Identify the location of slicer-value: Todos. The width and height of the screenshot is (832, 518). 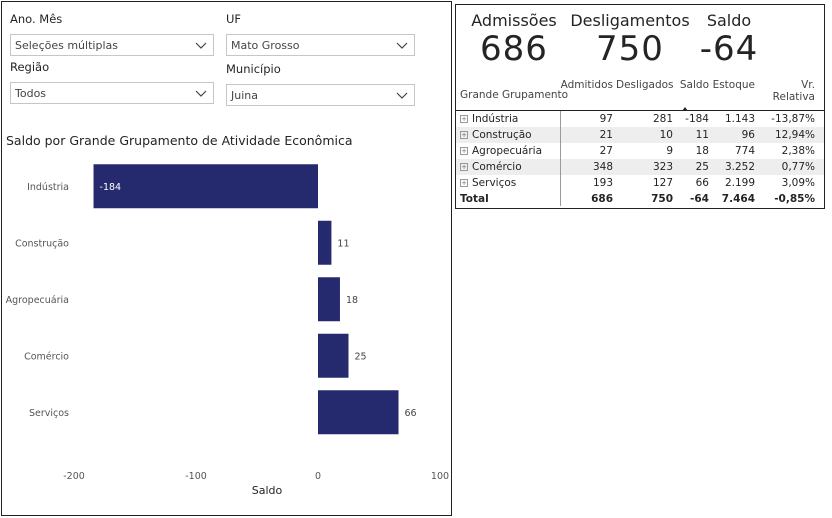
(31, 93).